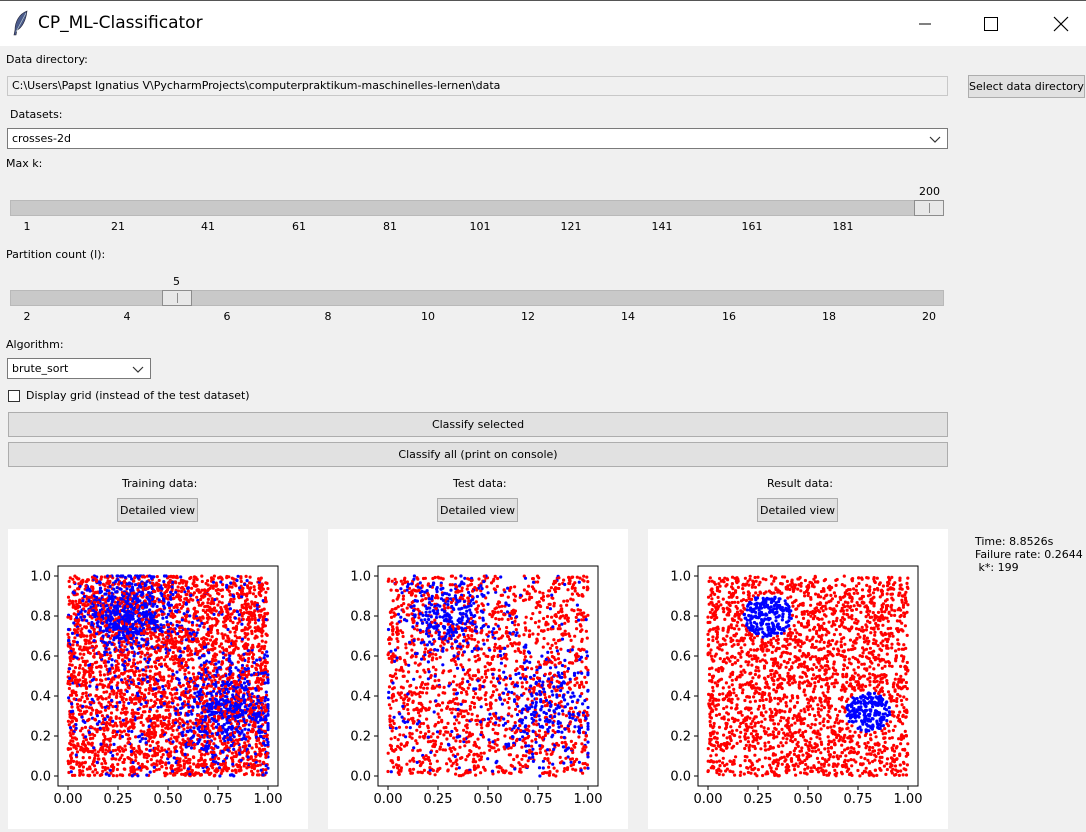 The height and width of the screenshot is (832, 1086). I want to click on classify-all-button: Classify all (print on console), so click(478, 454).